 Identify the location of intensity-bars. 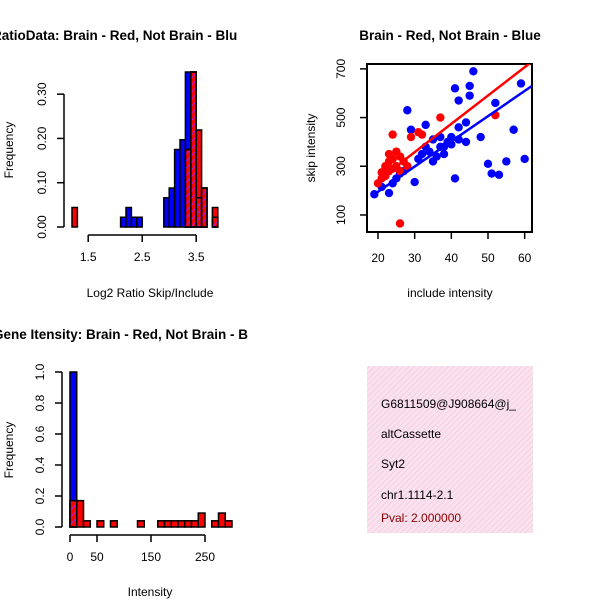
(151, 449).